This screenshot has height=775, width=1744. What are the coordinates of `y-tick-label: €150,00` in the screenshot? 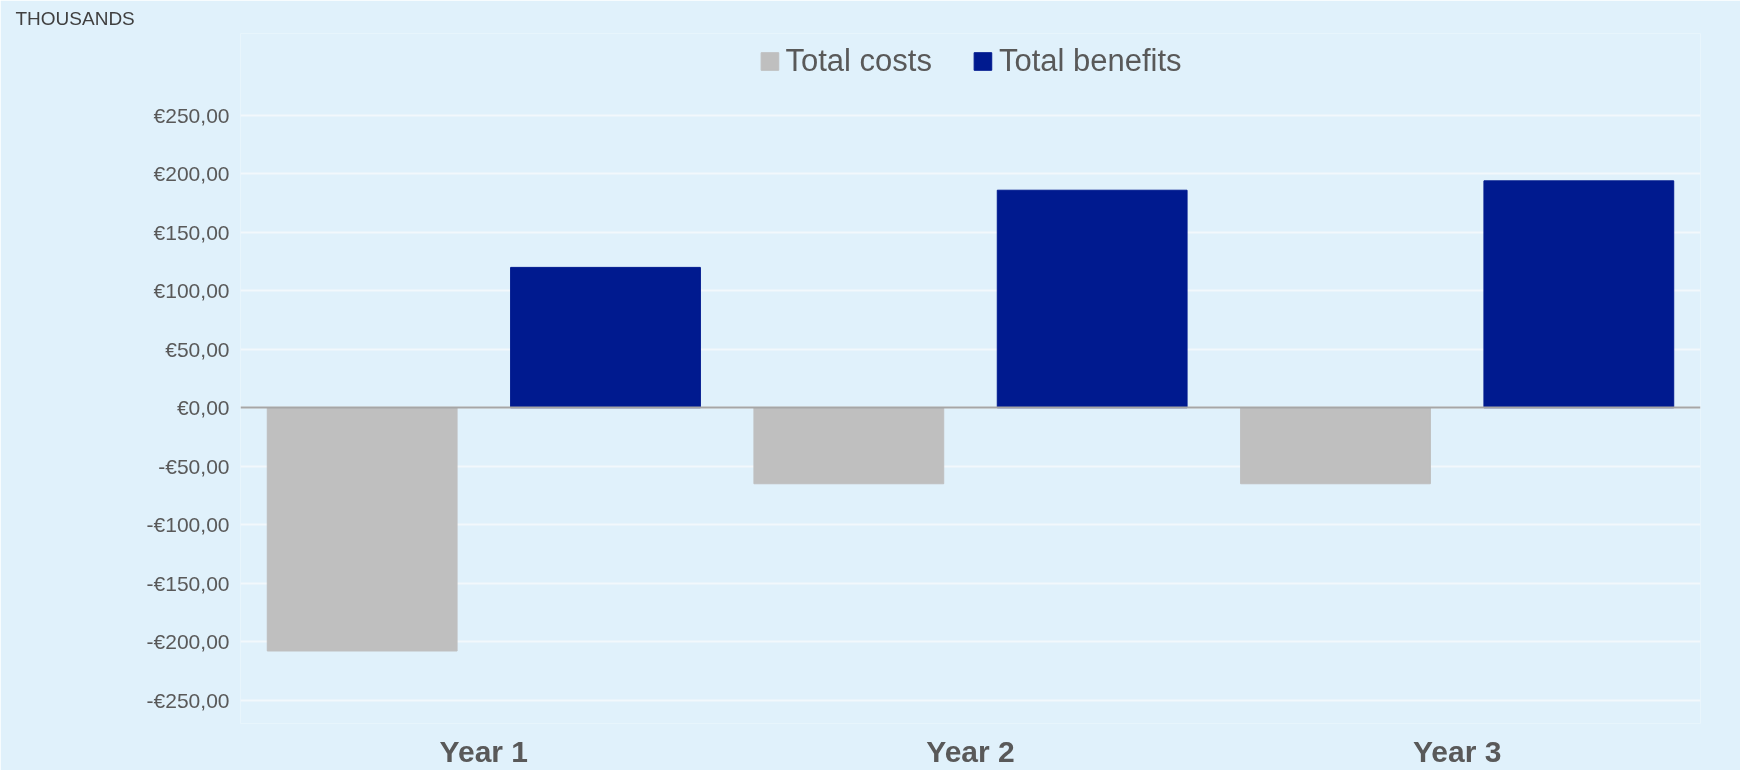 It's located at (191, 232).